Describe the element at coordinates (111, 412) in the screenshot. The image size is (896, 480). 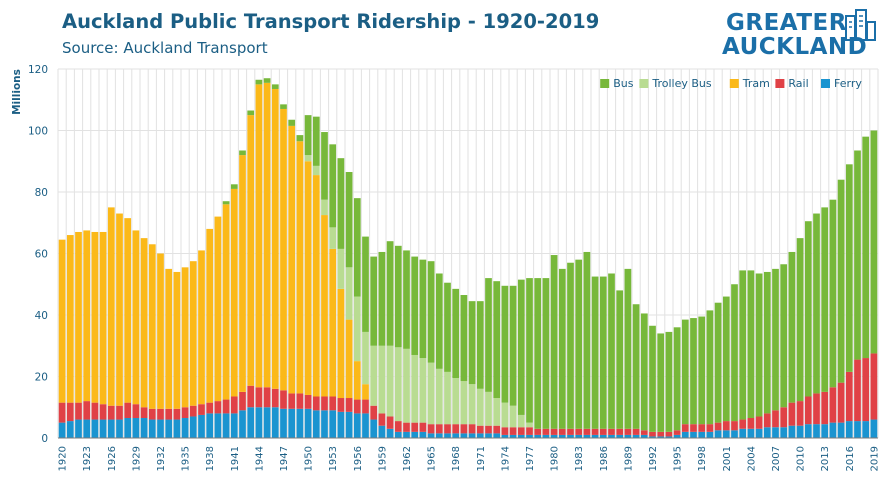
I see `bar-rail-1926` at that location.